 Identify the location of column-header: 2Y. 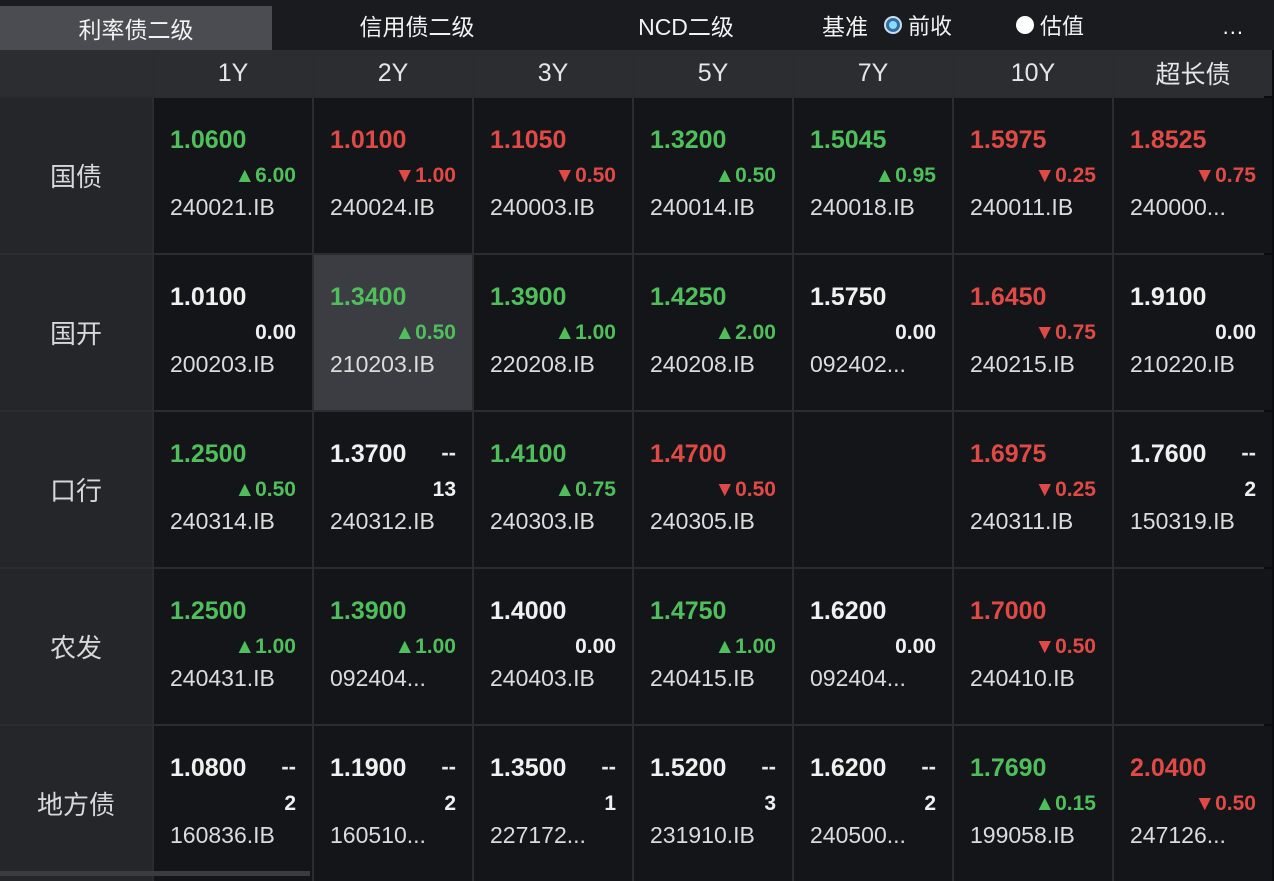
(393, 73).